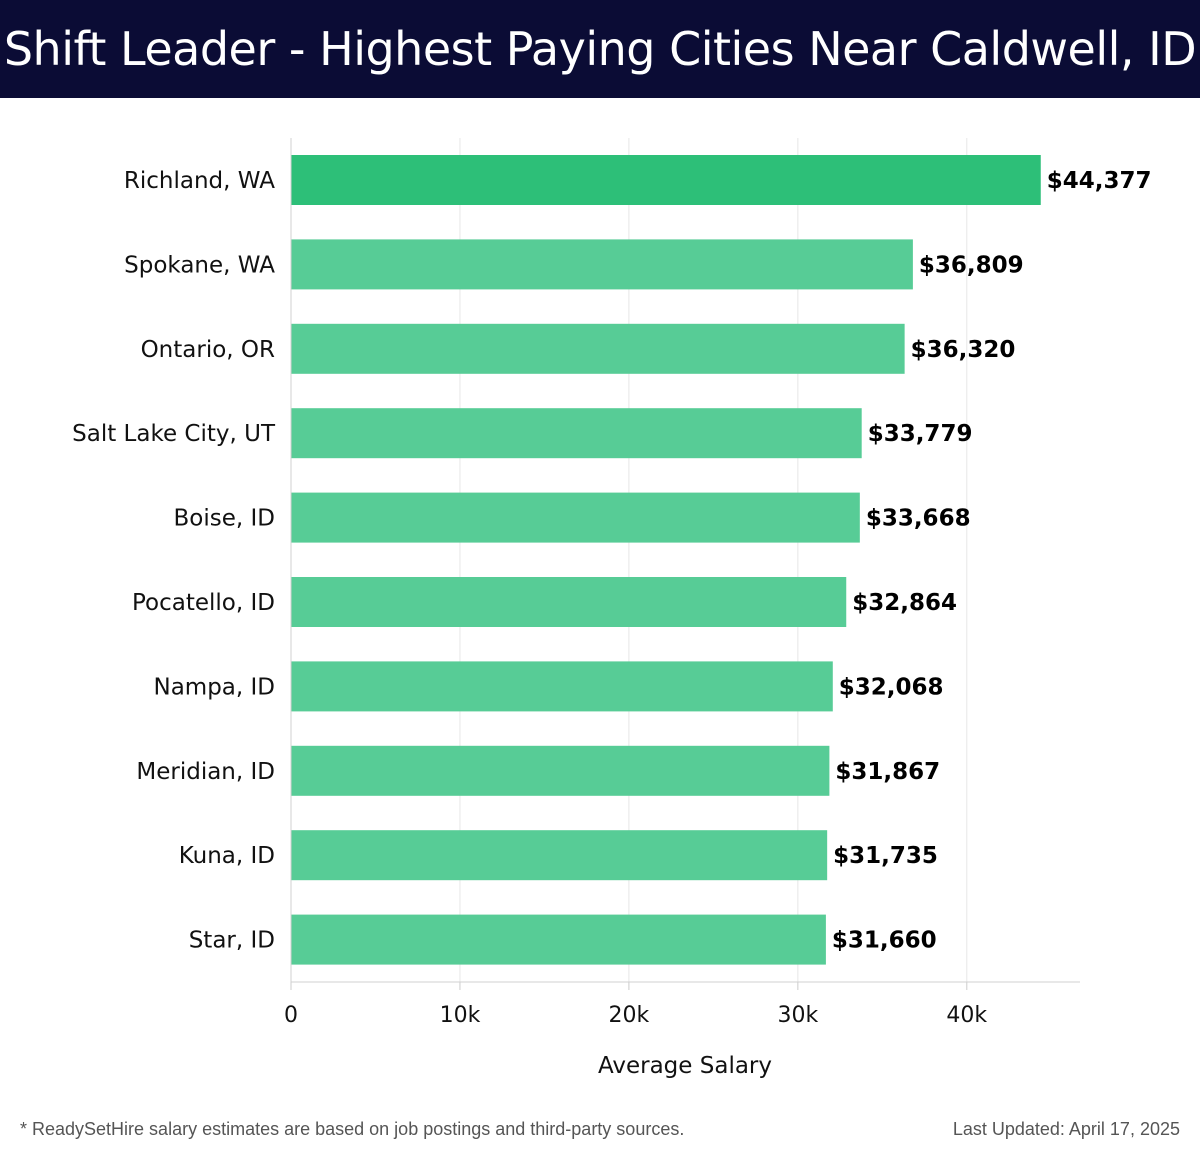  I want to click on x-axis-label: Average Salary, so click(685, 1066).